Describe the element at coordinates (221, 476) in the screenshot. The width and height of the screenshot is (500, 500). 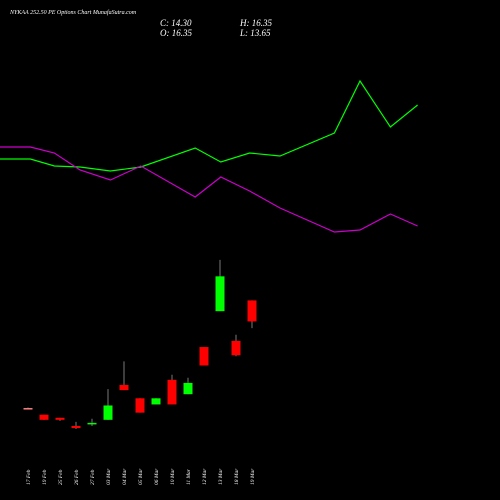
I see `x-tick-label: 13 Mar` at that location.